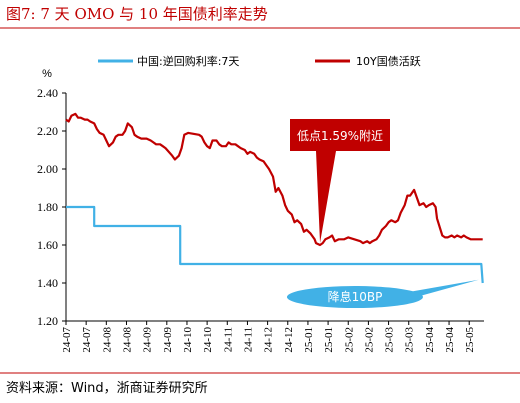 The height and width of the screenshot is (403, 520). I want to click on y-tick-label: 1.20, so click(47, 321).